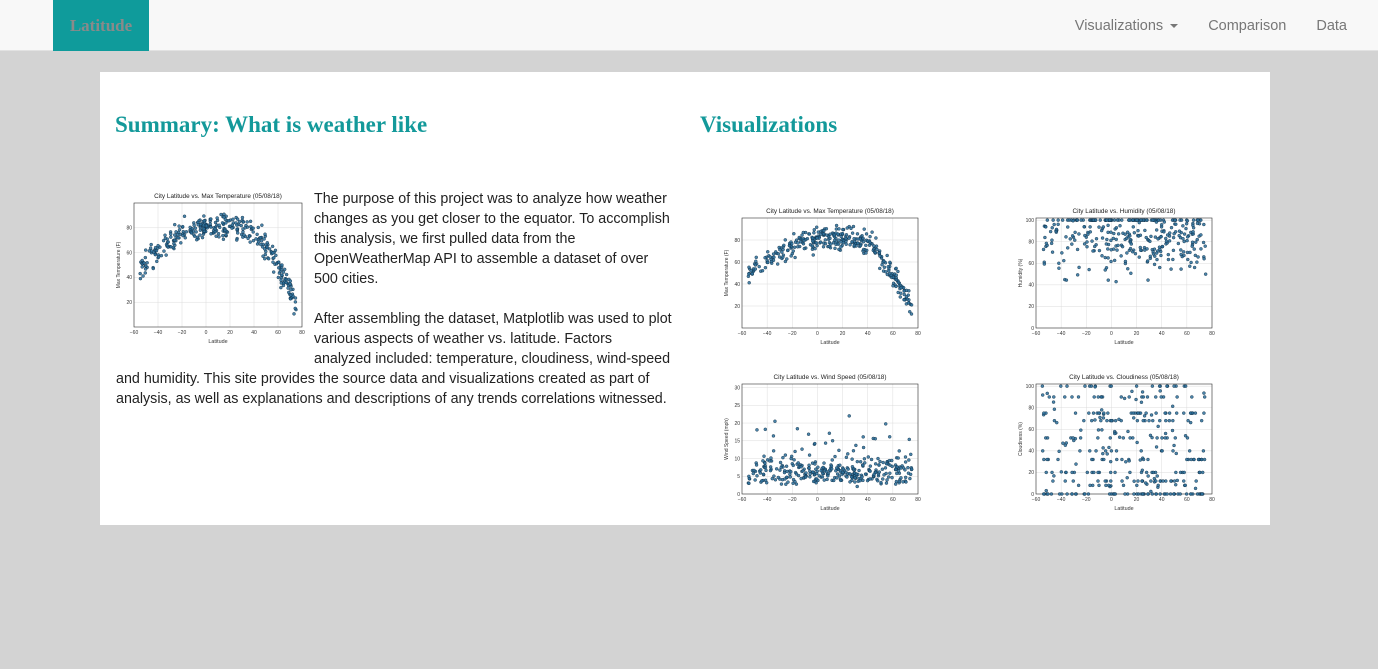 The height and width of the screenshot is (669, 1378). Describe the element at coordinates (1247, 25) in the screenshot. I see `nav-comparison-link: Comparison` at that location.